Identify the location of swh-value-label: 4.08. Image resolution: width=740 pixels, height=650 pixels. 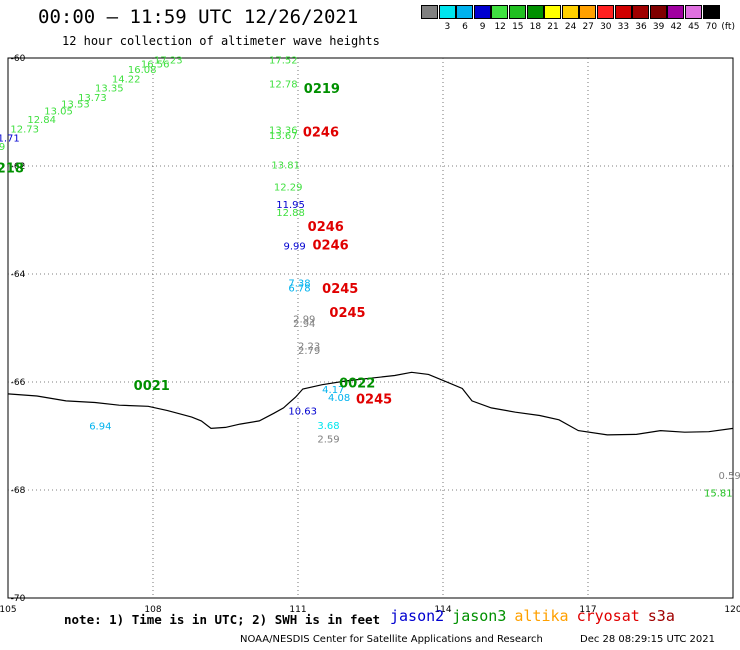
(339, 398).